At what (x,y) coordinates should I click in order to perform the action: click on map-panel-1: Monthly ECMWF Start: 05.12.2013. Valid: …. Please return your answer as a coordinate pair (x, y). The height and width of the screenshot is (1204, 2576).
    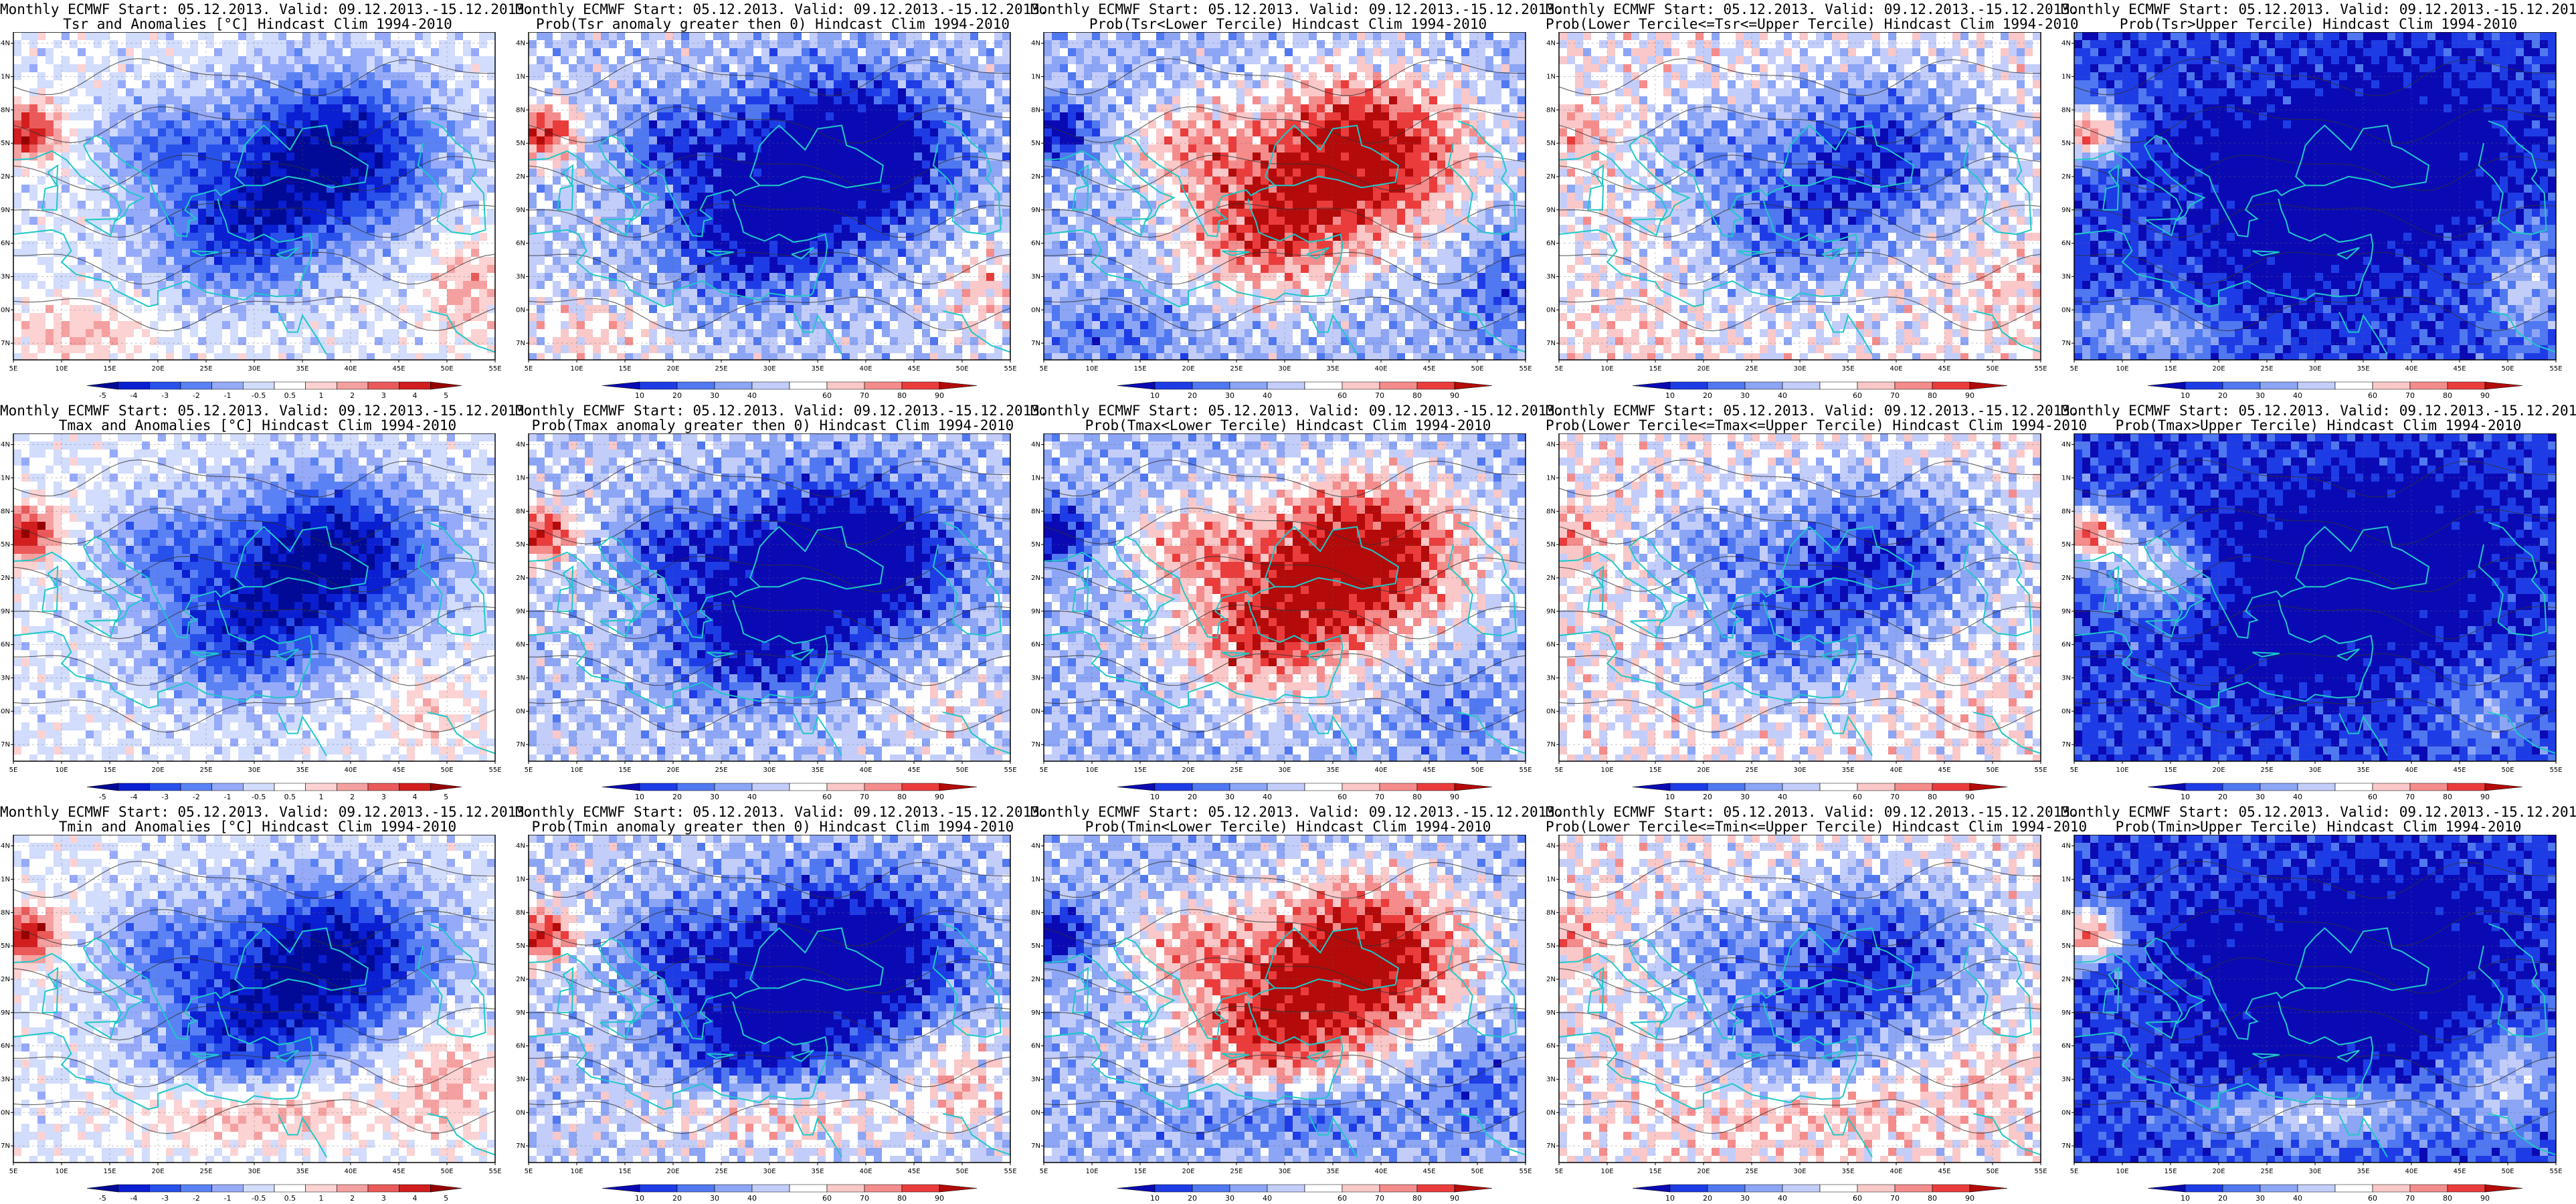
    Looking at the image, I should click on (266, 200).